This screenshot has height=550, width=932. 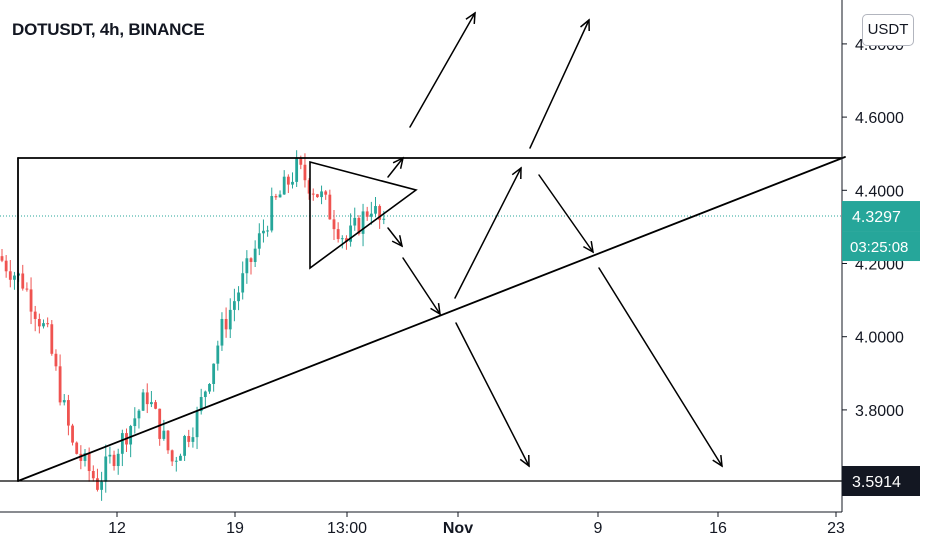 I want to click on price-tick-label: 4.4000, so click(x=879, y=191).